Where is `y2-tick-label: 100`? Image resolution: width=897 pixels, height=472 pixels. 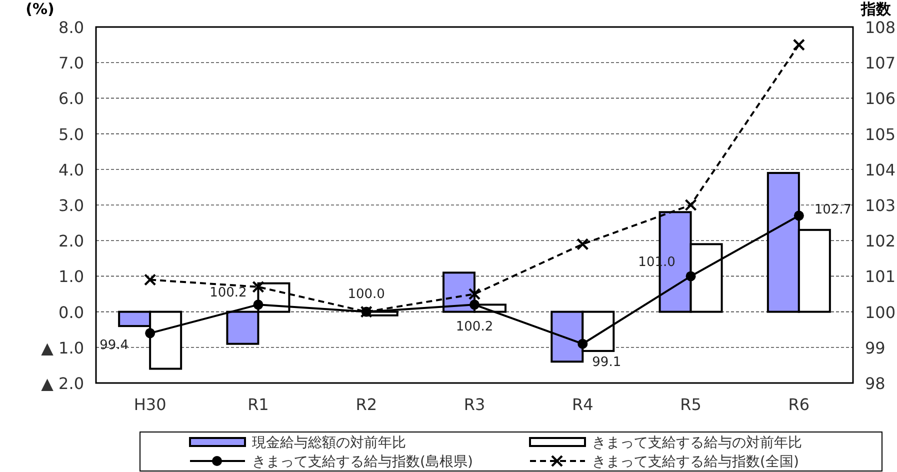
y2-tick-label: 100 is located at coordinates (880, 312).